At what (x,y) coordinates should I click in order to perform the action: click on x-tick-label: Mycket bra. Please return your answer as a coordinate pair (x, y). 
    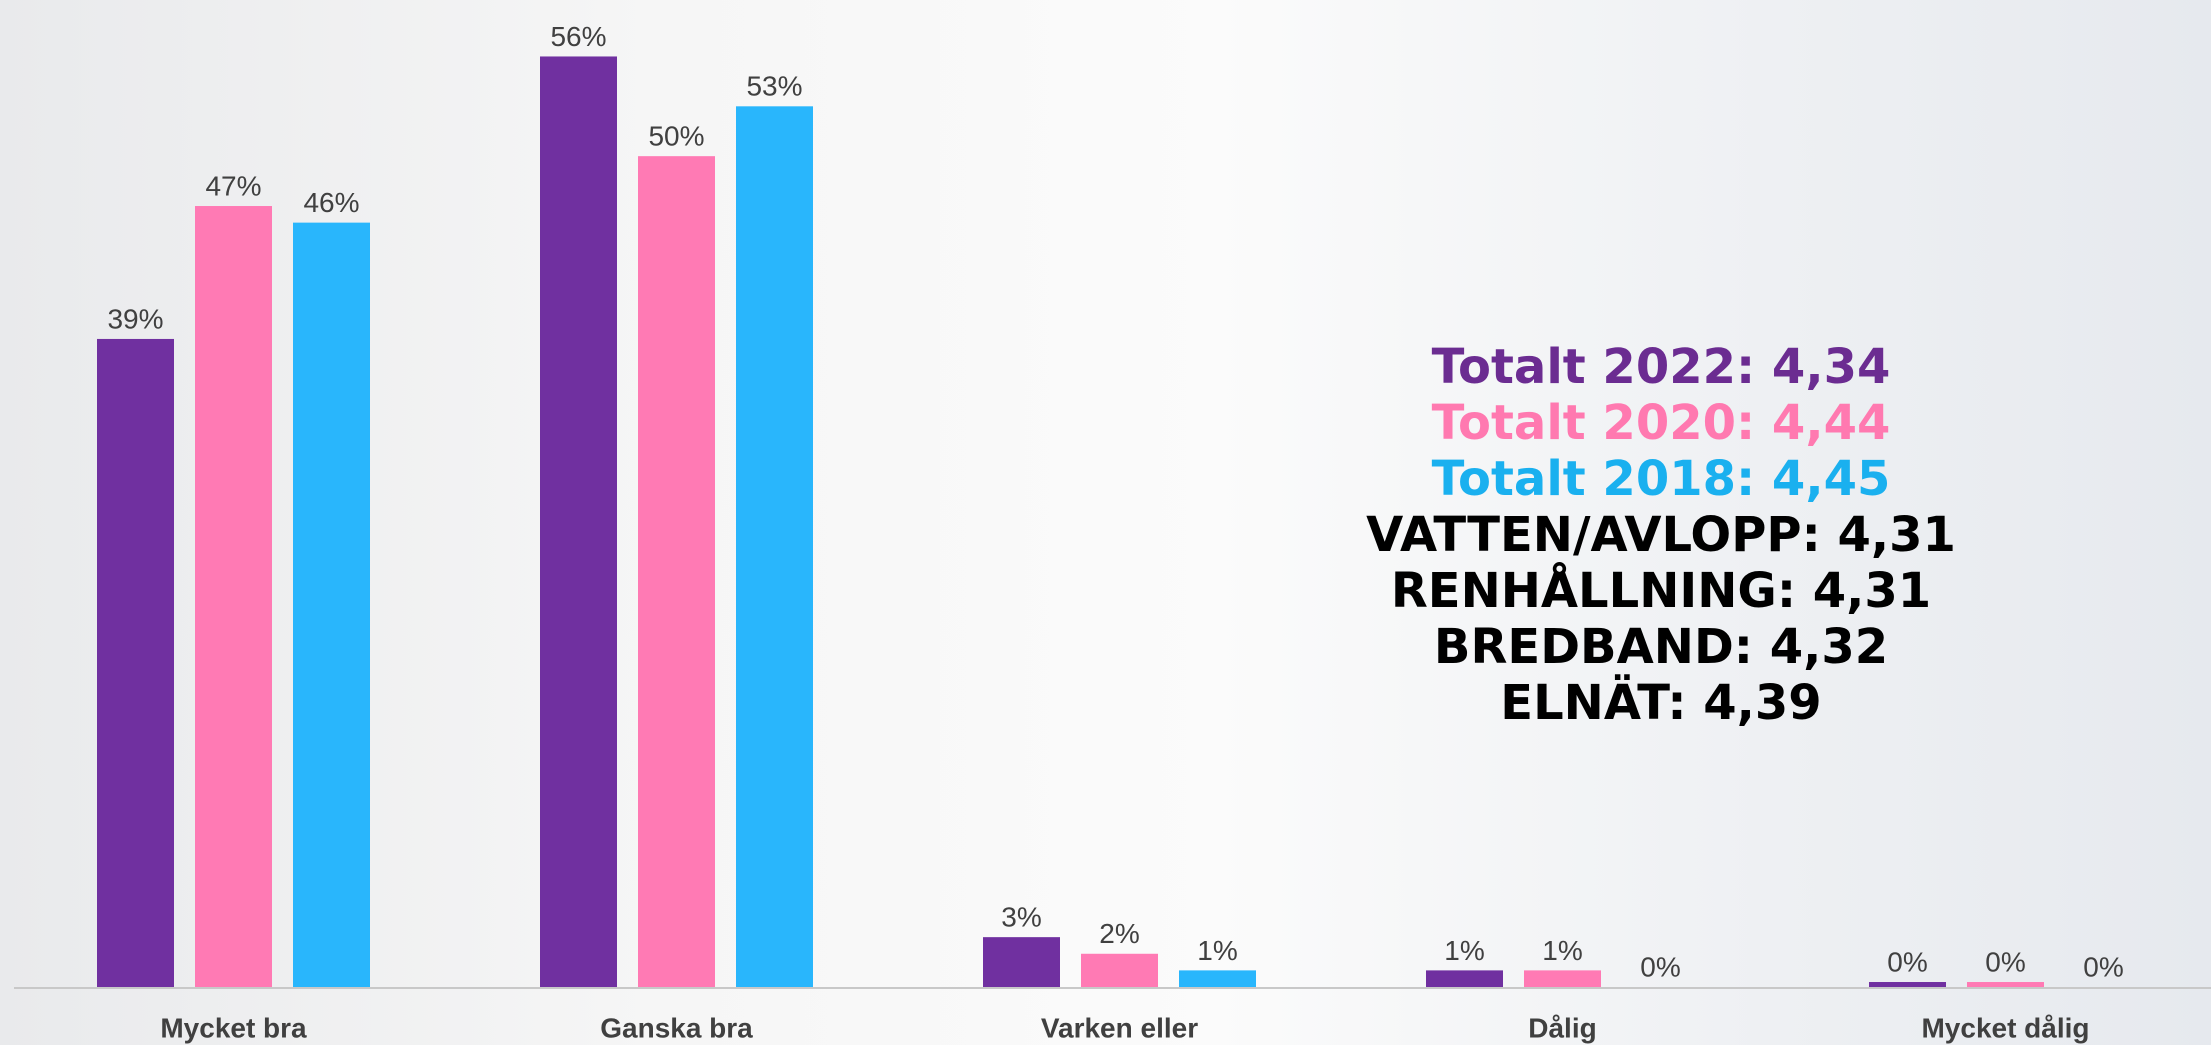
    Looking at the image, I should click on (233, 1027).